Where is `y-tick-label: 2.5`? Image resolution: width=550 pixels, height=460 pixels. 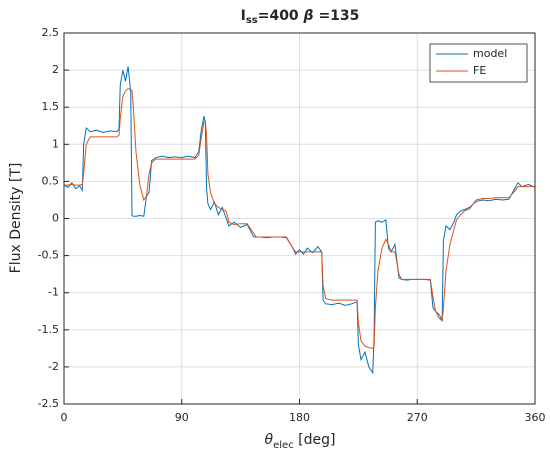
y-tick-label: 2.5 is located at coordinates (51, 32).